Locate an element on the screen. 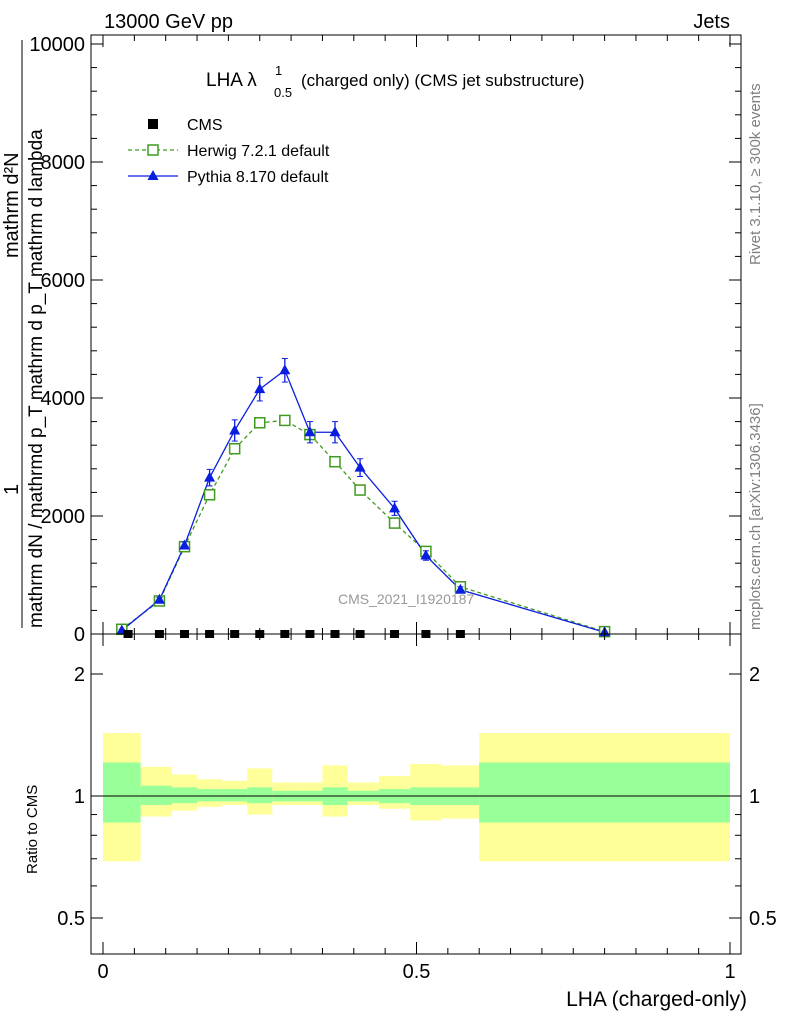  title-rest: (charged only) (CMS jet substructure) is located at coordinates (442, 80).